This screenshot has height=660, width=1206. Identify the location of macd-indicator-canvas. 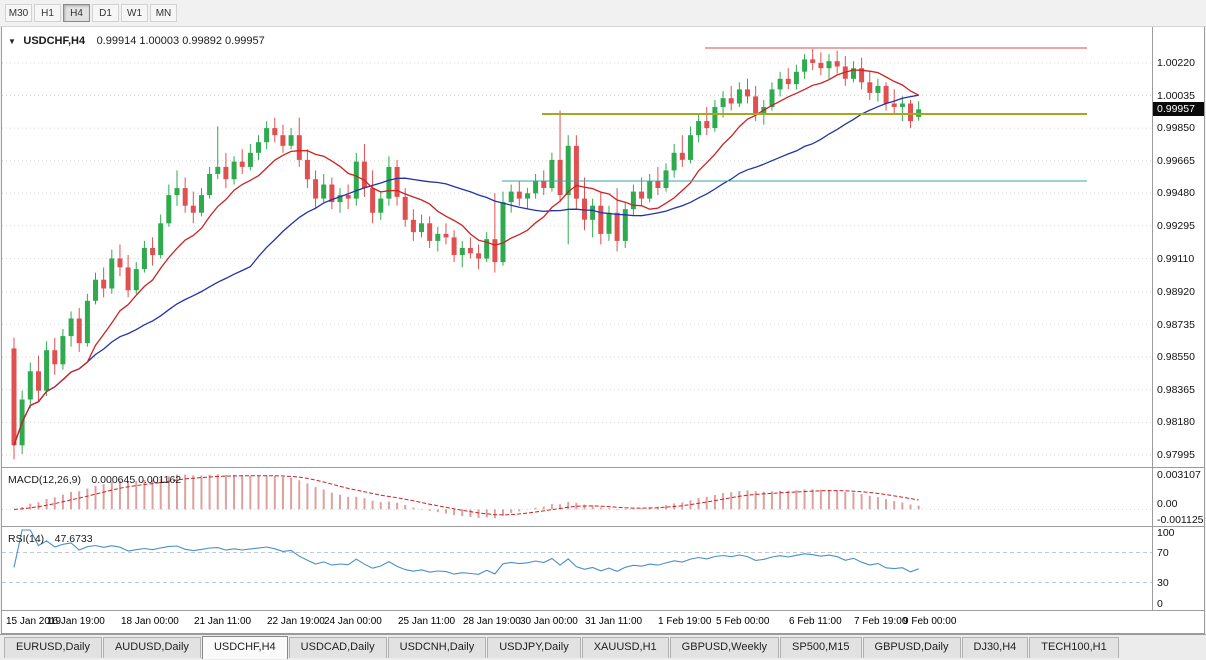
(577, 496).